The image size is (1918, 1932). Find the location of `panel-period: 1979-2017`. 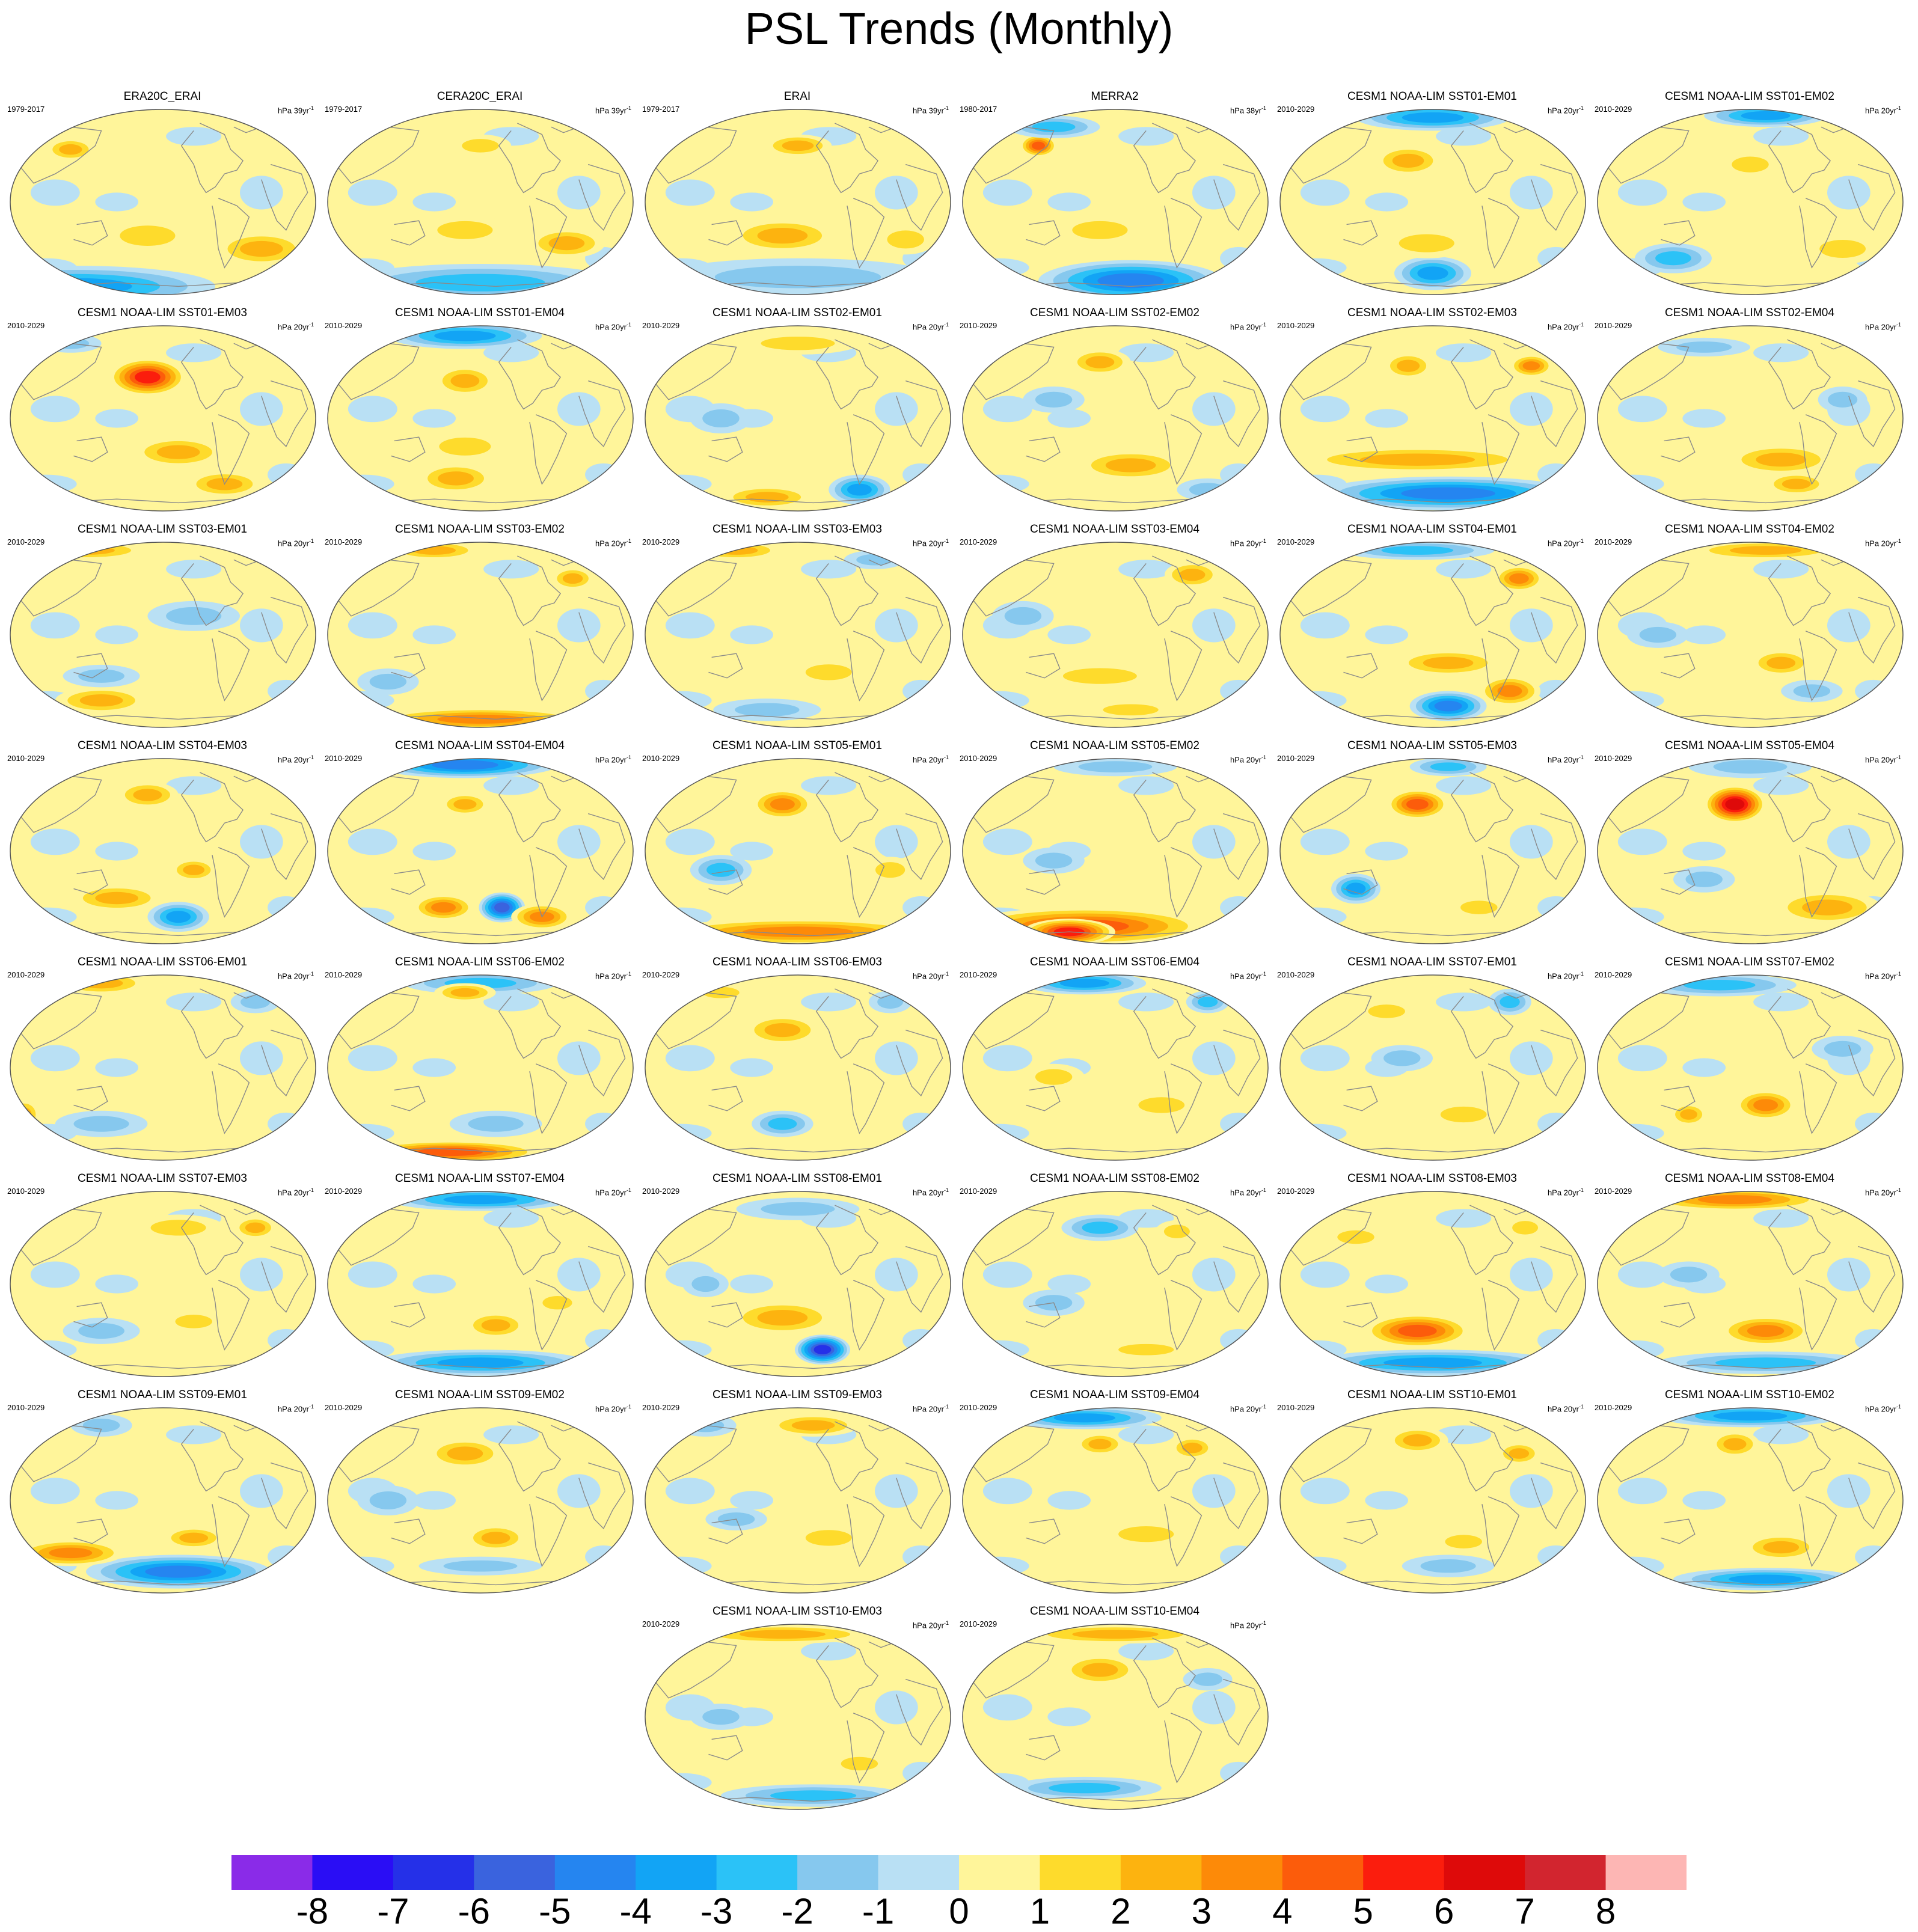

panel-period: 1979-2017 is located at coordinates (661, 109).